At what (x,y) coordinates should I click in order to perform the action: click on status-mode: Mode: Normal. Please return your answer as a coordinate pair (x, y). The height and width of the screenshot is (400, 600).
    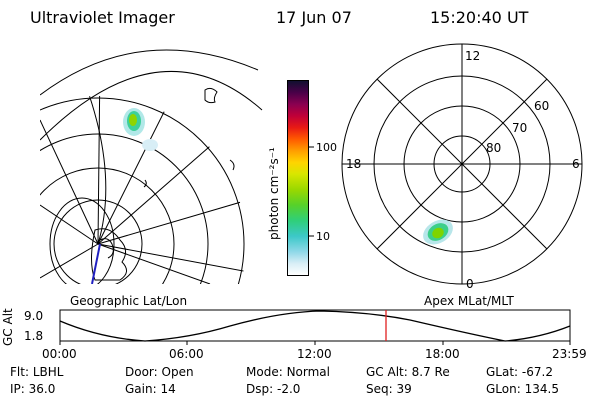
    Looking at the image, I should click on (288, 372).